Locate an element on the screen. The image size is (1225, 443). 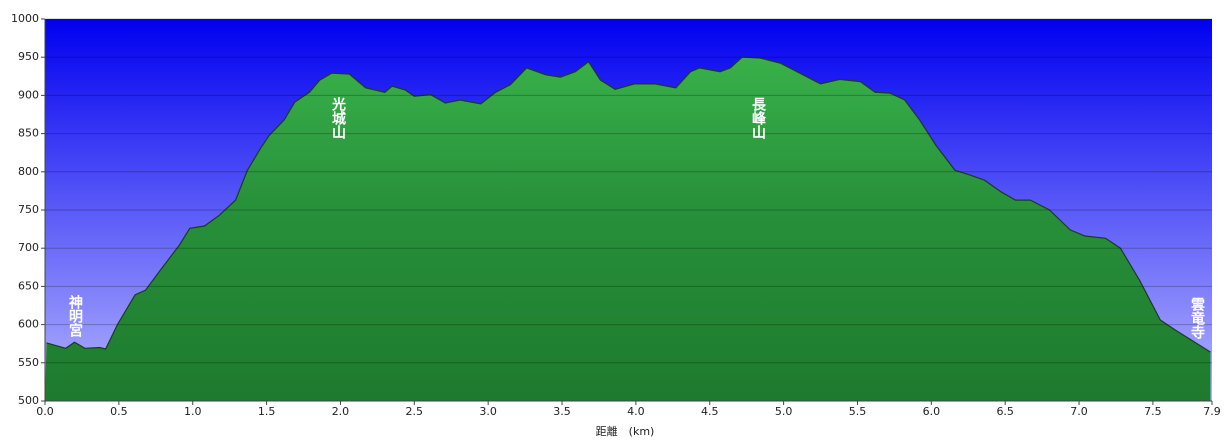
y-tick-label: 650 is located at coordinates (28, 285).